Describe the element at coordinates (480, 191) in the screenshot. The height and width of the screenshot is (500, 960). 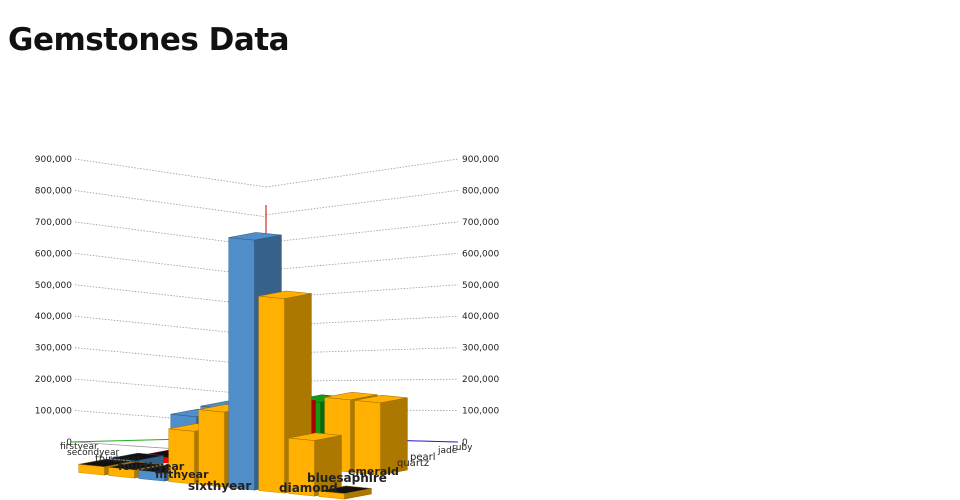
I see `y-tick-label-right: 800,000` at that location.